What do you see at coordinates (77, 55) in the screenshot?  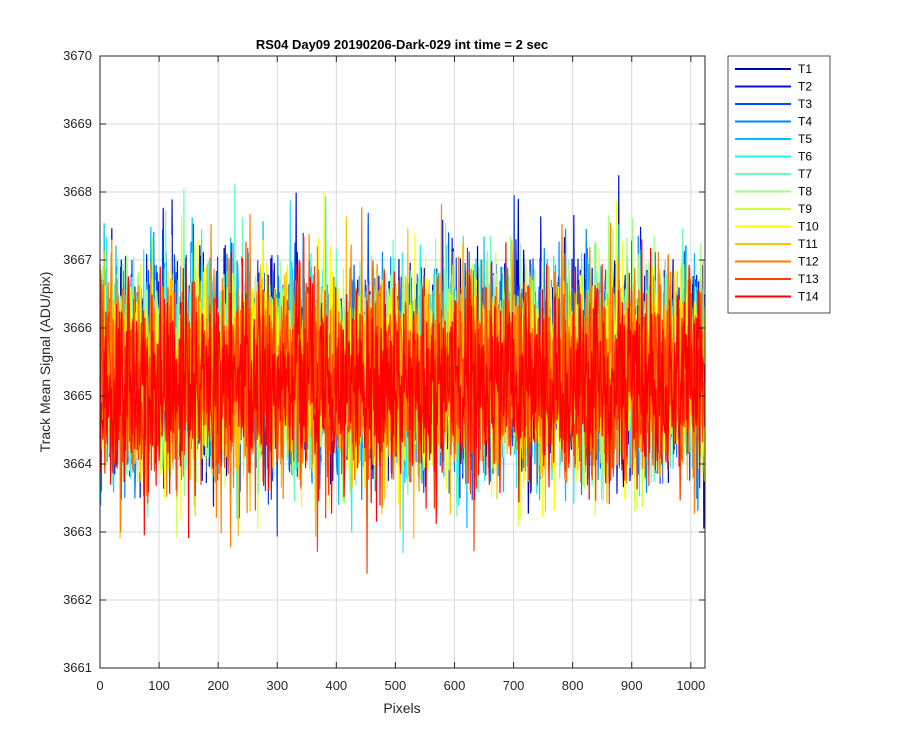 I see `y-tick-label: 3670` at bounding box center [77, 55].